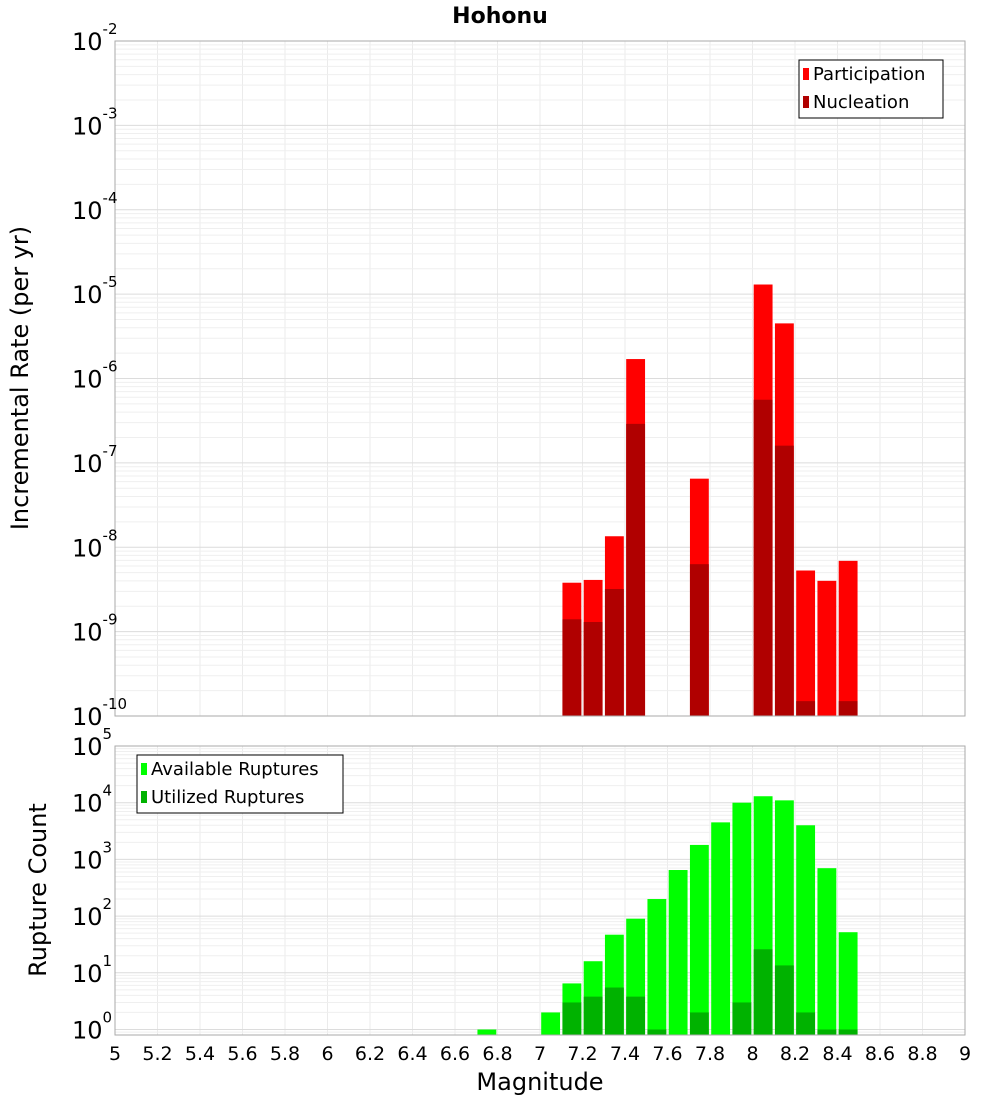 Image resolution: width=1000 pixels, height=1100 pixels. I want to click on y-tick-label: 10², so click(92, 913).